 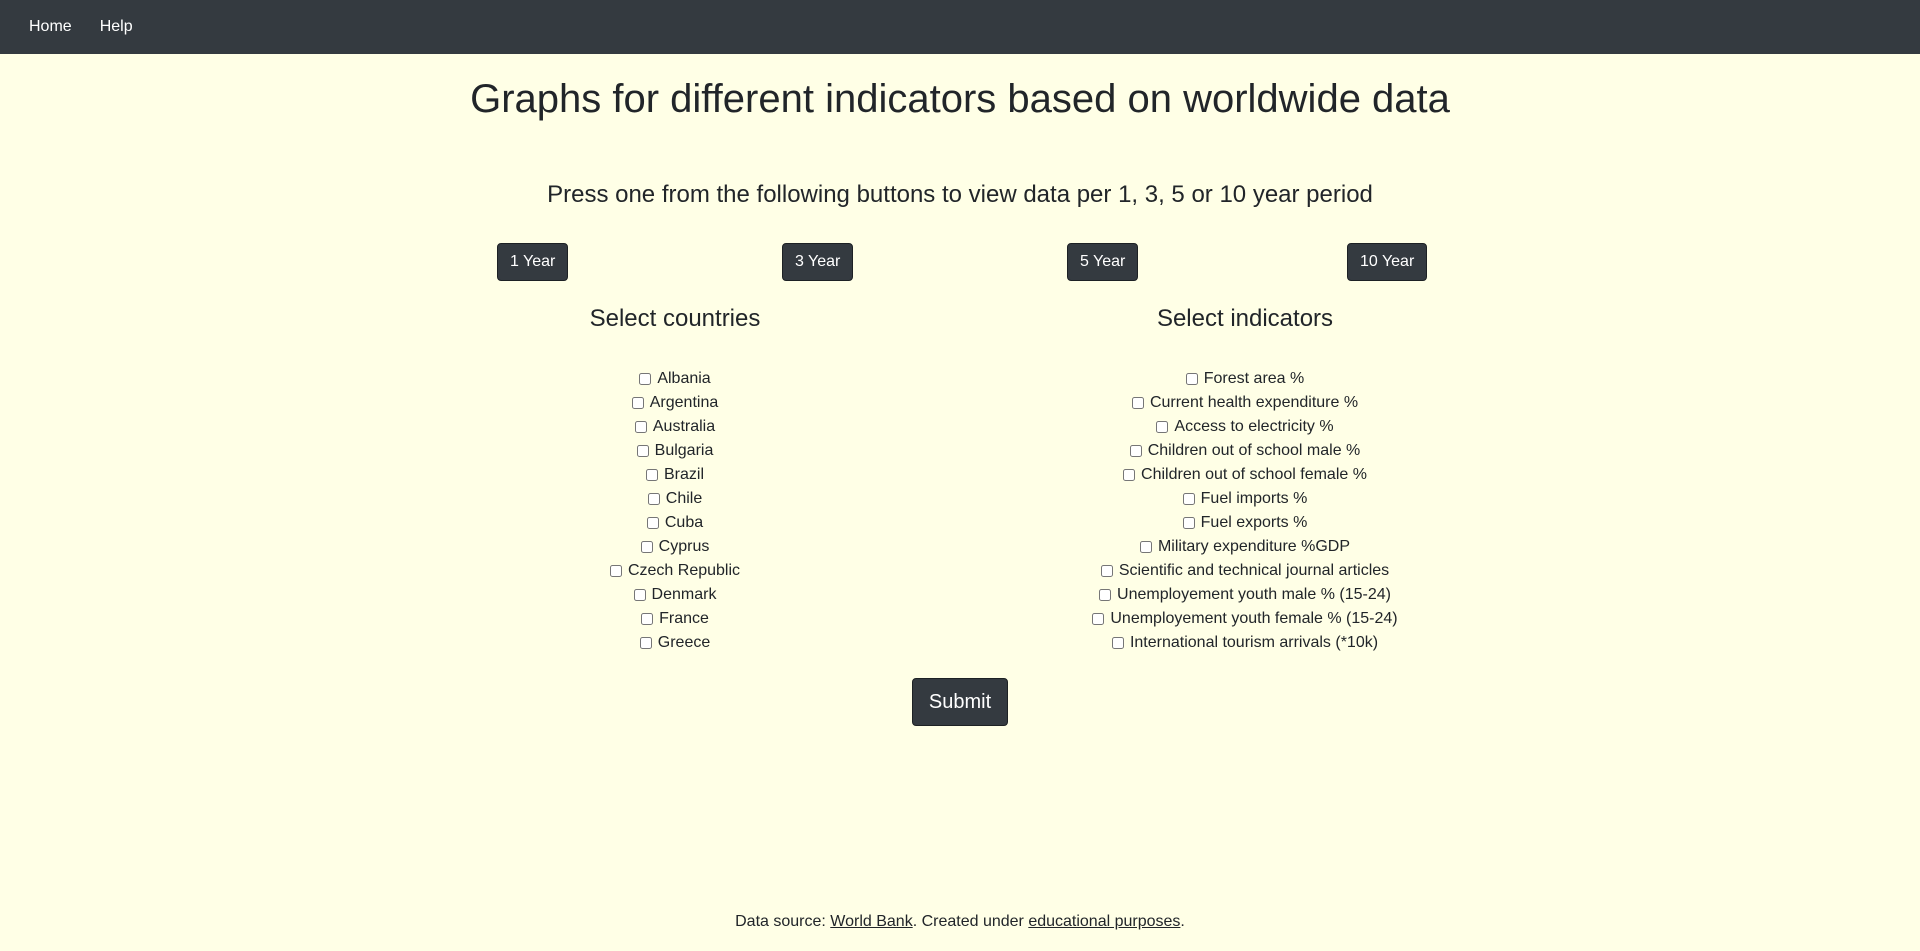 I want to click on country-option: Cuba, so click(x=675, y=523).